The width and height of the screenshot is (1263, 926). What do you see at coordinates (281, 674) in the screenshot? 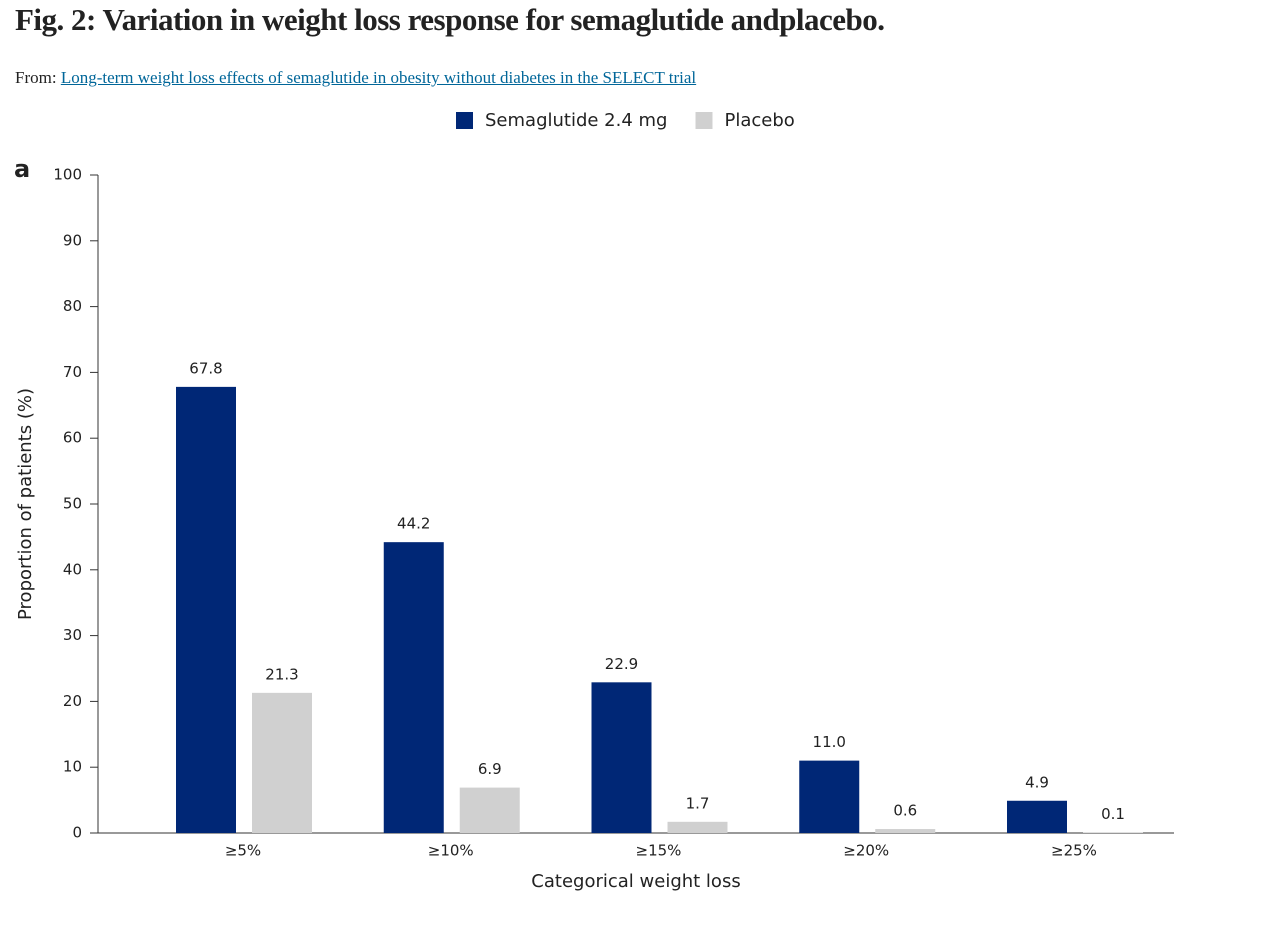
I see `value-label: 21.3` at bounding box center [281, 674].